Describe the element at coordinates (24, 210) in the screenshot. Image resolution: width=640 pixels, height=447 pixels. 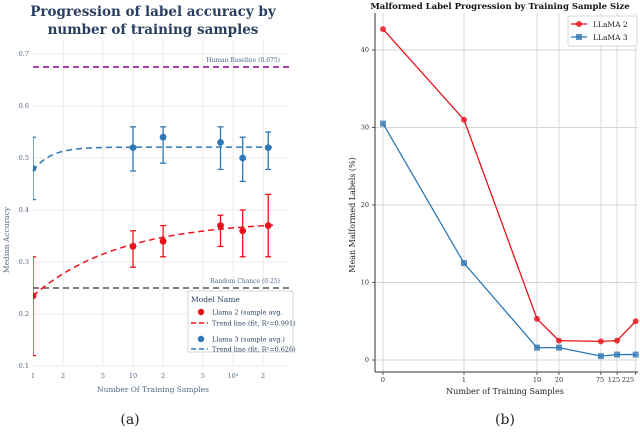
I see `y-tick-label: 0.4` at that location.